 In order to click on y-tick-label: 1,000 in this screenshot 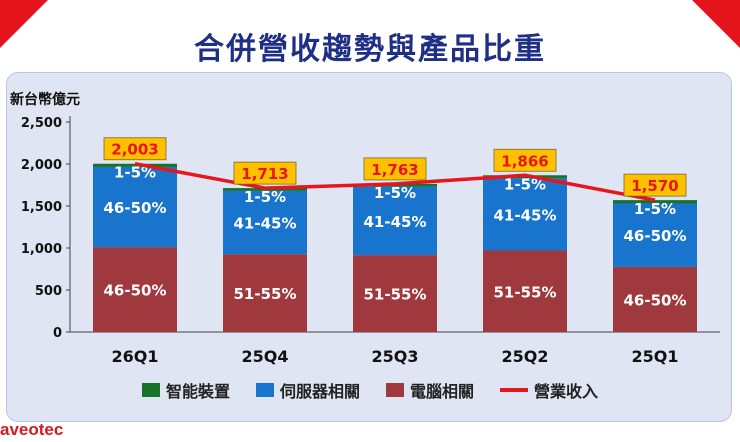, I will do `click(41, 249)`.